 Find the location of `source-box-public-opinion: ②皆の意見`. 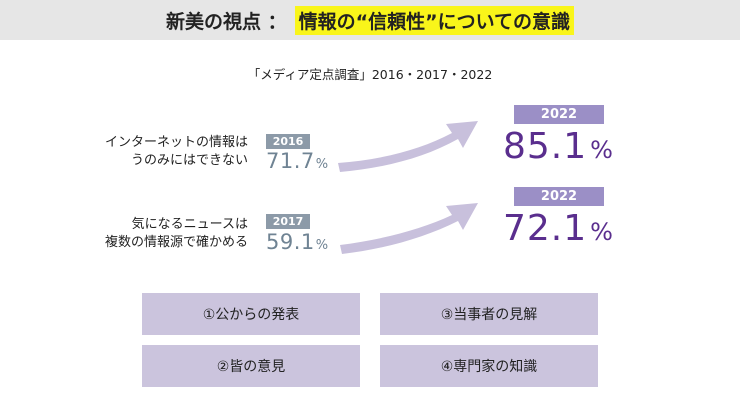

source-box-public-opinion: ②皆の意見 is located at coordinates (251, 366).